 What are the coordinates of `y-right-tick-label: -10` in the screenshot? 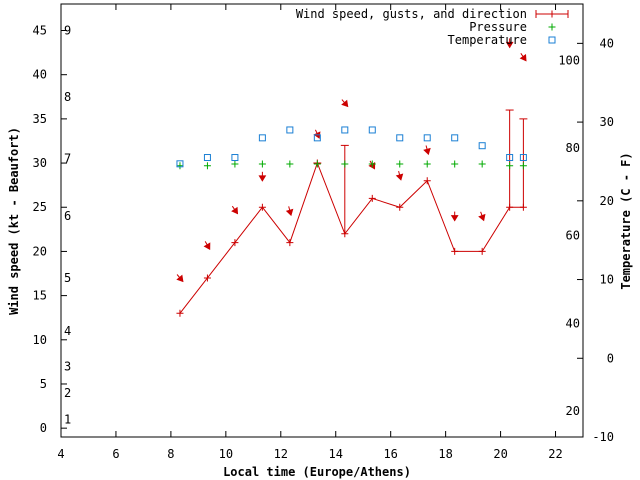 It's located at (603, 437).